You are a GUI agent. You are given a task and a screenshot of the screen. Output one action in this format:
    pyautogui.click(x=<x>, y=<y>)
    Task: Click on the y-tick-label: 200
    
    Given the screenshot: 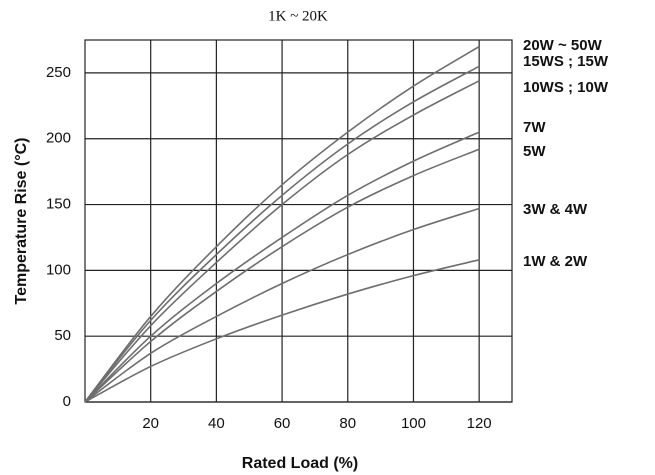 What is the action you would take?
    pyautogui.click(x=58, y=138)
    